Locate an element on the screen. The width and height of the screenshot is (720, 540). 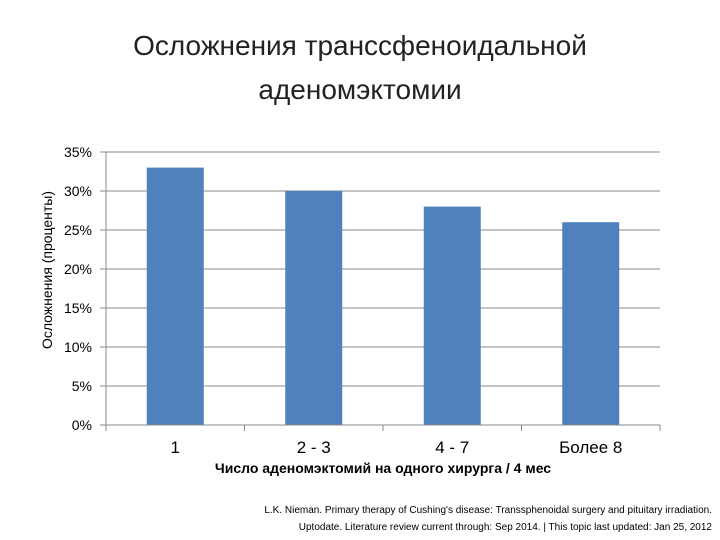
y-tick-label: 30% is located at coordinates (78, 191).